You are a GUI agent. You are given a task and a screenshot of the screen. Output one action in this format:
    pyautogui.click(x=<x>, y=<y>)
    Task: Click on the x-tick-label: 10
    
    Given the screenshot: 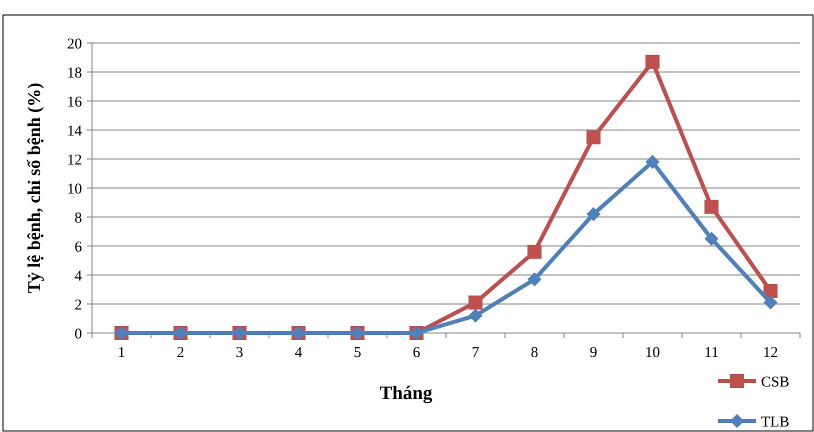 What is the action you would take?
    pyautogui.click(x=652, y=353)
    